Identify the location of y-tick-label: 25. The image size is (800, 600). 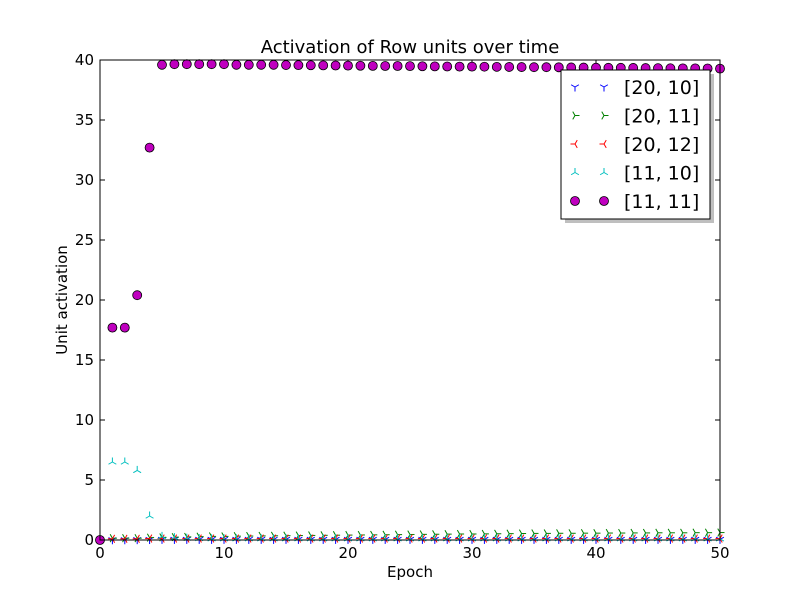
(84, 240).